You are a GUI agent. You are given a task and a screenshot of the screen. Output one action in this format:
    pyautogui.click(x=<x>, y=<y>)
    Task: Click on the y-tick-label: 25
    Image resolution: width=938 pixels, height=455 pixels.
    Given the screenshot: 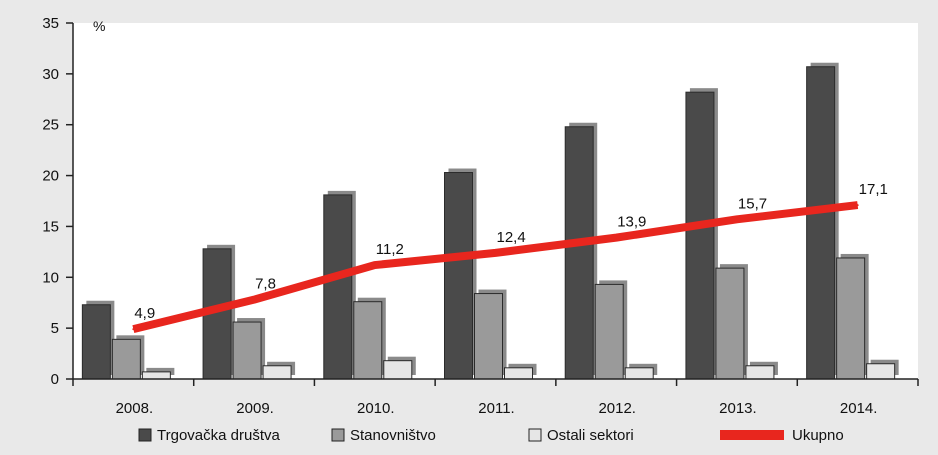 What is the action you would take?
    pyautogui.click(x=50, y=125)
    